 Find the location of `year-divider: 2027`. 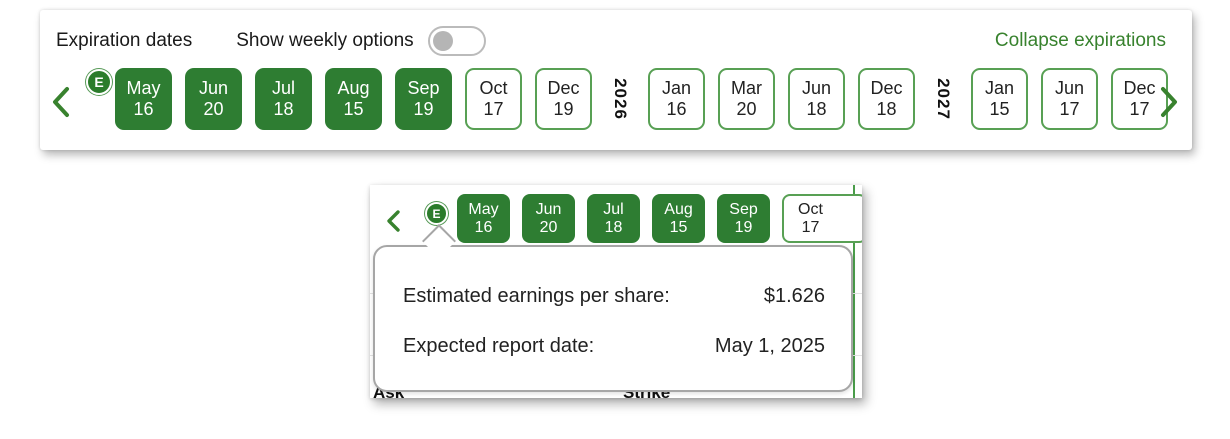

year-divider: 2027 is located at coordinates (943, 99).